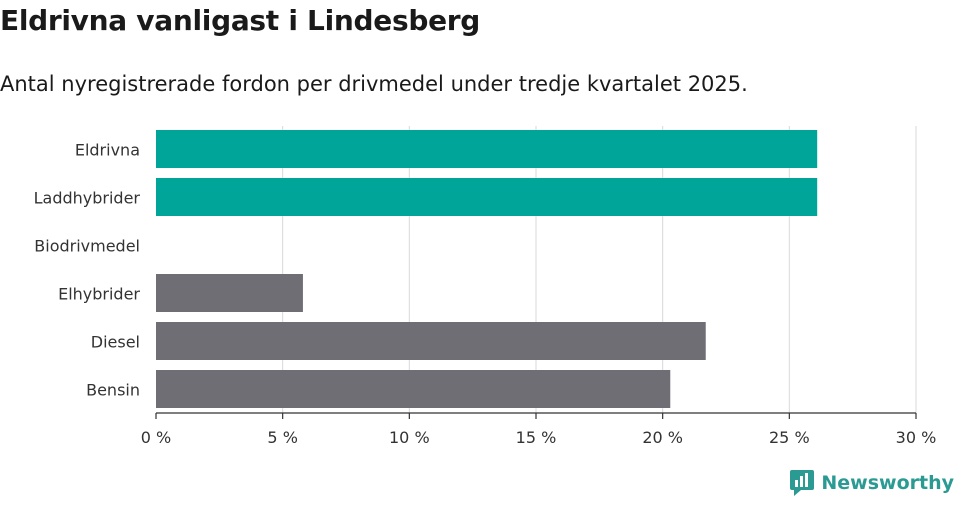 Image resolution: width=960 pixels, height=505 pixels. What do you see at coordinates (107, 150) in the screenshot?
I see `category-label-eldrivna: Eldrivna` at bounding box center [107, 150].